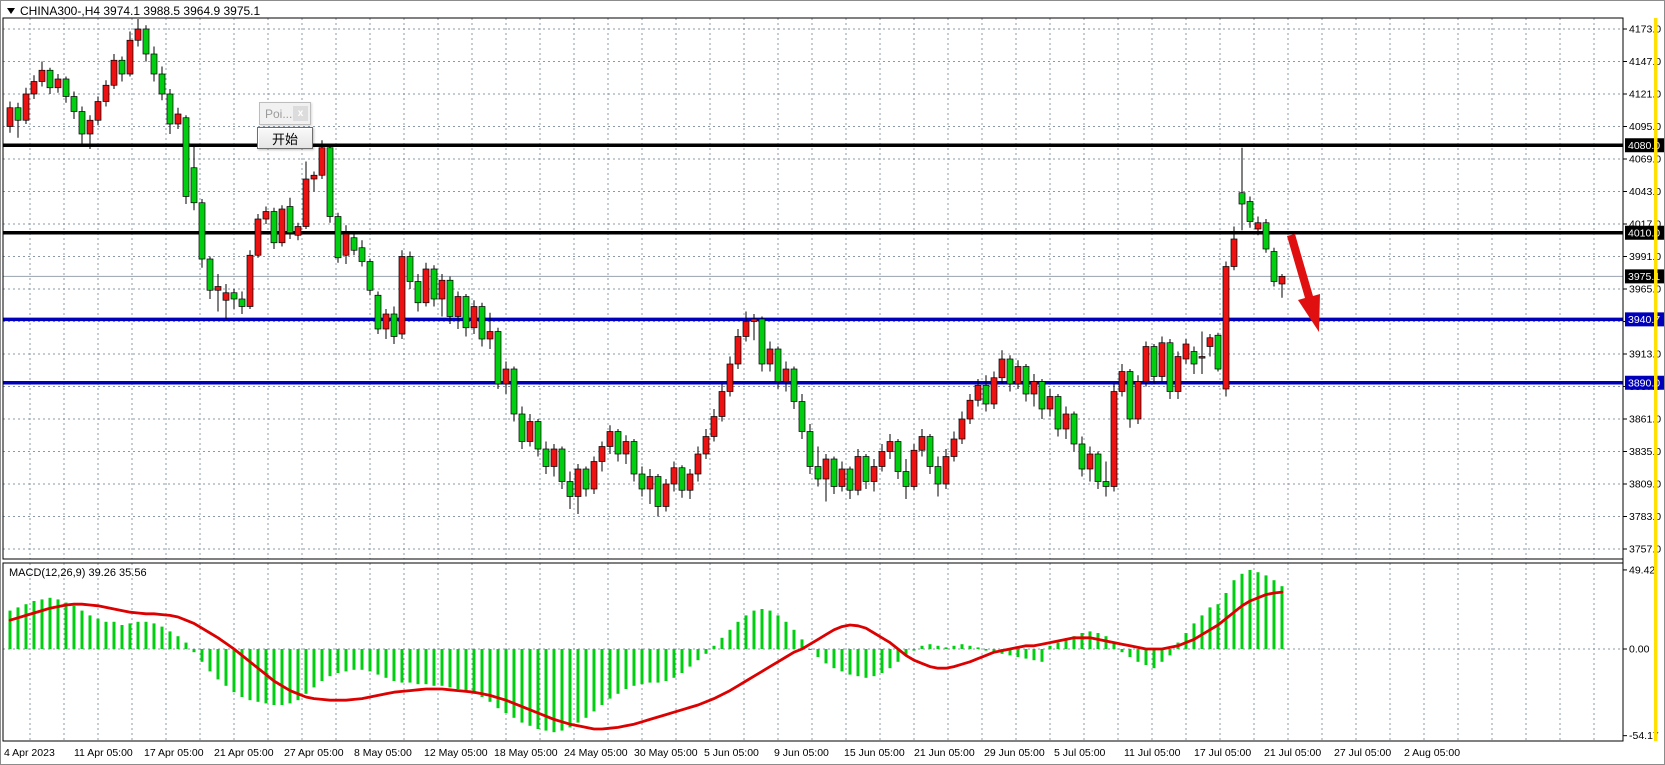 This screenshot has width=1665, height=765. I want to click on svg-text: 29 Jun 05:00, so click(1014, 753).